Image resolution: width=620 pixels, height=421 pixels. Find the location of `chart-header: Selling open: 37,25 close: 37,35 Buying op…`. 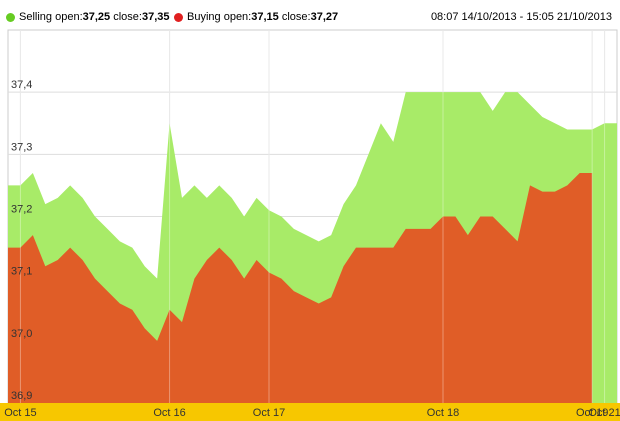

chart-header: Selling open: 37,25 close: 37,35 Buying op… is located at coordinates (310, 15).